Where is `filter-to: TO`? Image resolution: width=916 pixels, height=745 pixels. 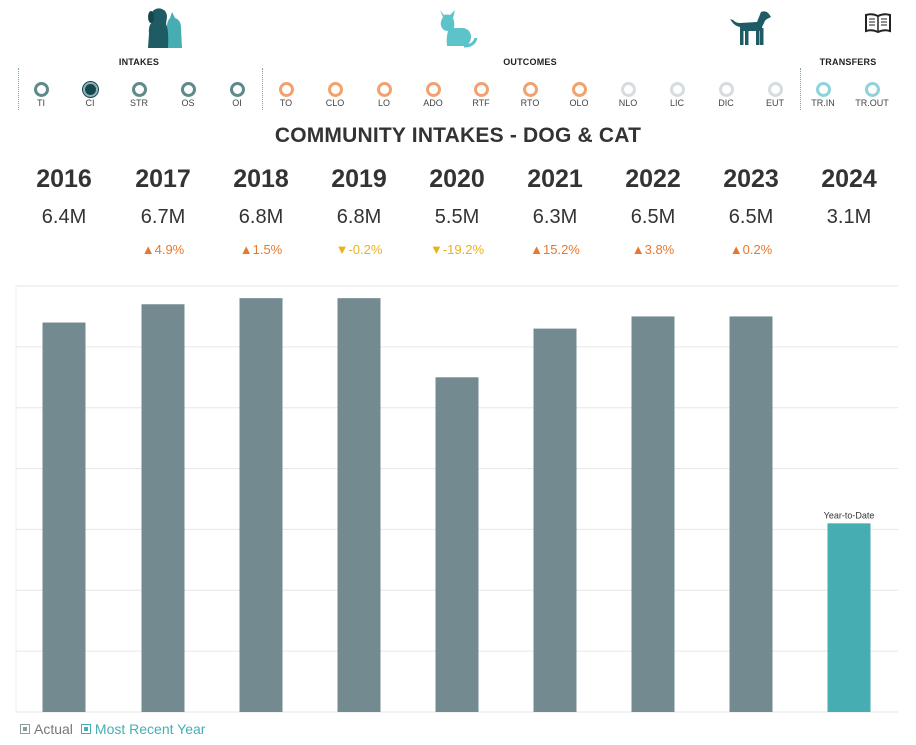
filter-to: TO is located at coordinates (286, 95).